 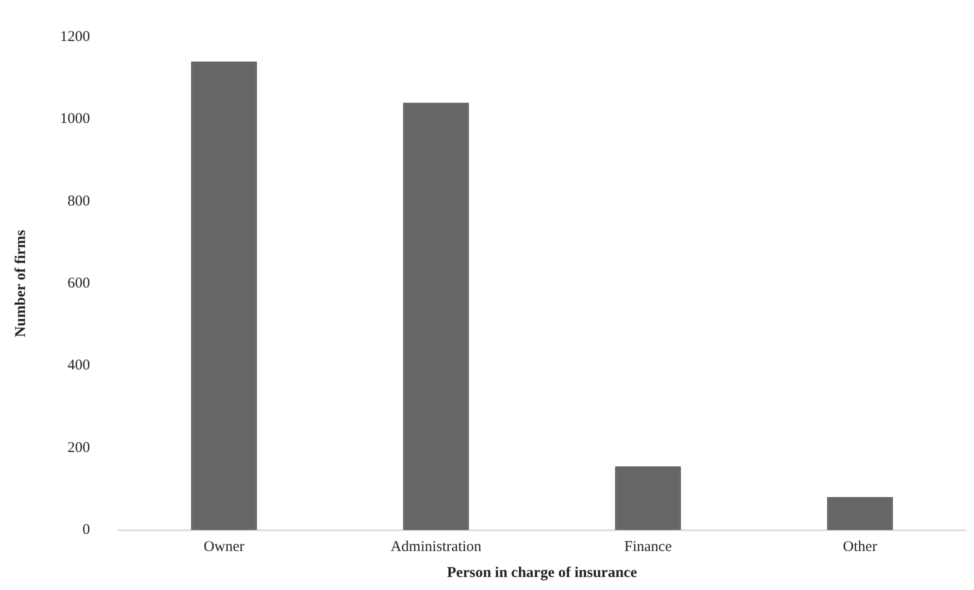 What do you see at coordinates (79, 366) in the screenshot?
I see `y-tick-label: 400` at bounding box center [79, 366].